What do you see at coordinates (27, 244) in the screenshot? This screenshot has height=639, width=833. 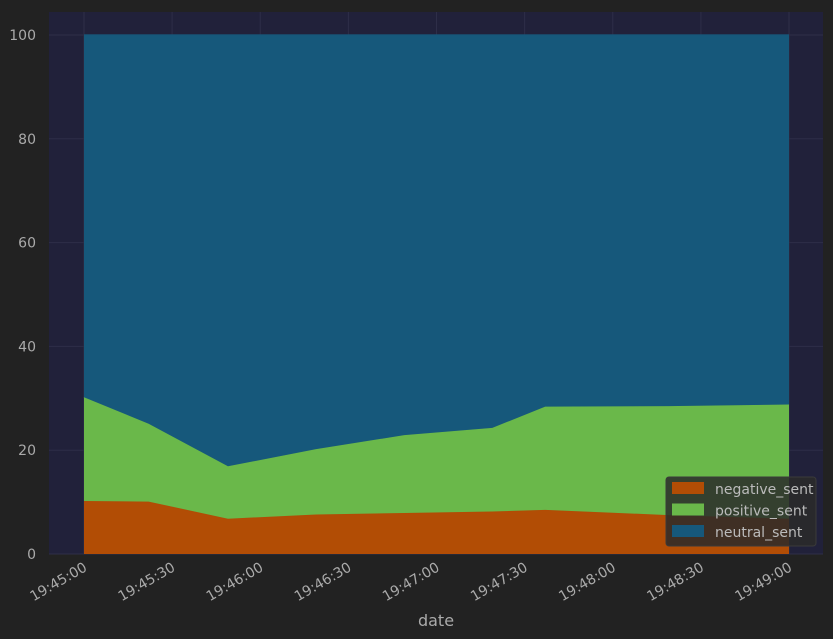 I see `y-tick-label: 60` at bounding box center [27, 244].